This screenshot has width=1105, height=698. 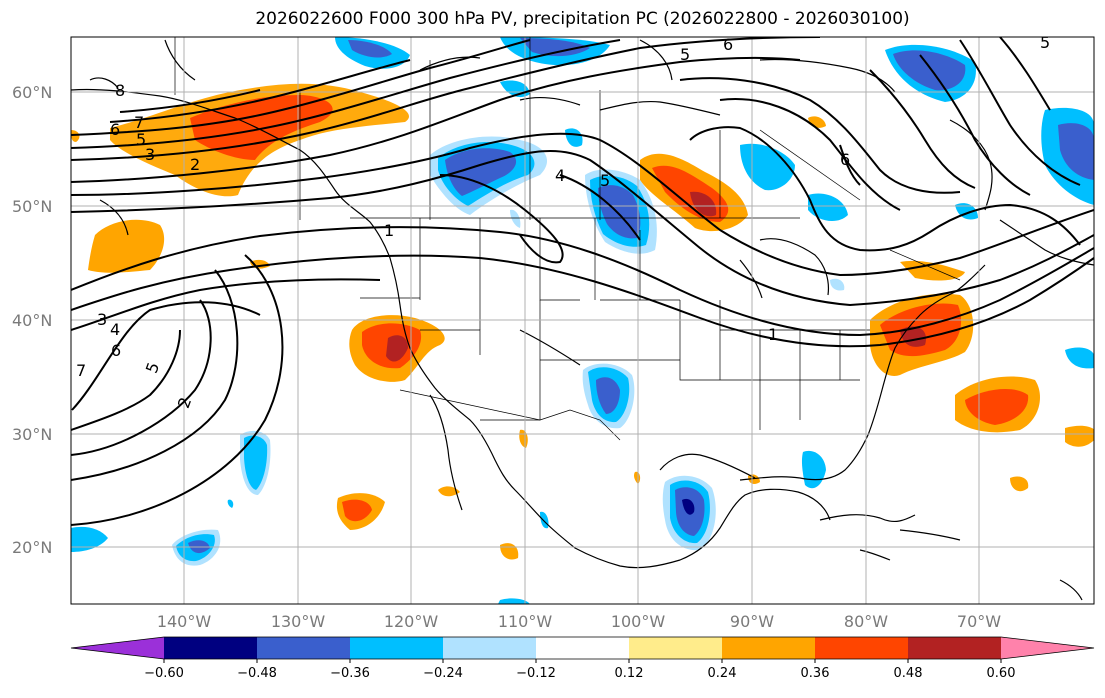 What do you see at coordinates (866, 621) in the screenshot?
I see `lon-label: 80°W` at bounding box center [866, 621].